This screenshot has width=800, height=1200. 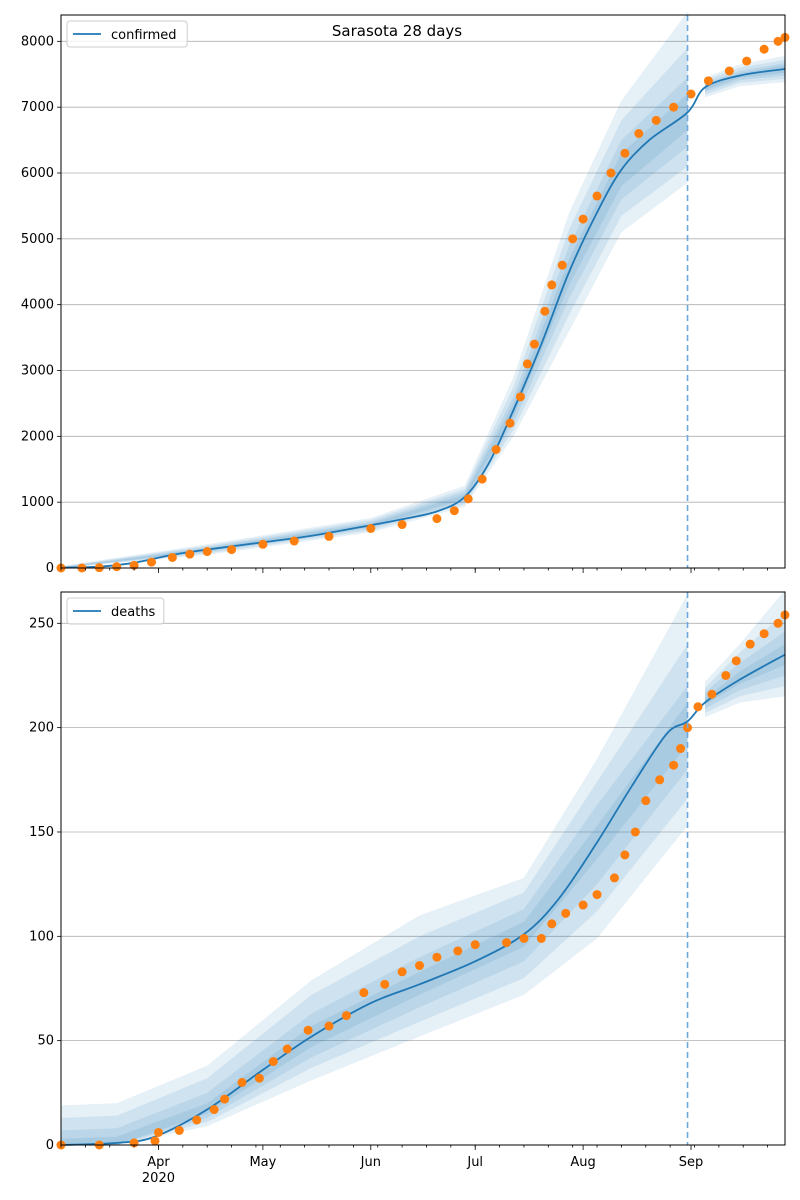 I want to click on deaths-ytick-label: 150, so click(x=41, y=832).